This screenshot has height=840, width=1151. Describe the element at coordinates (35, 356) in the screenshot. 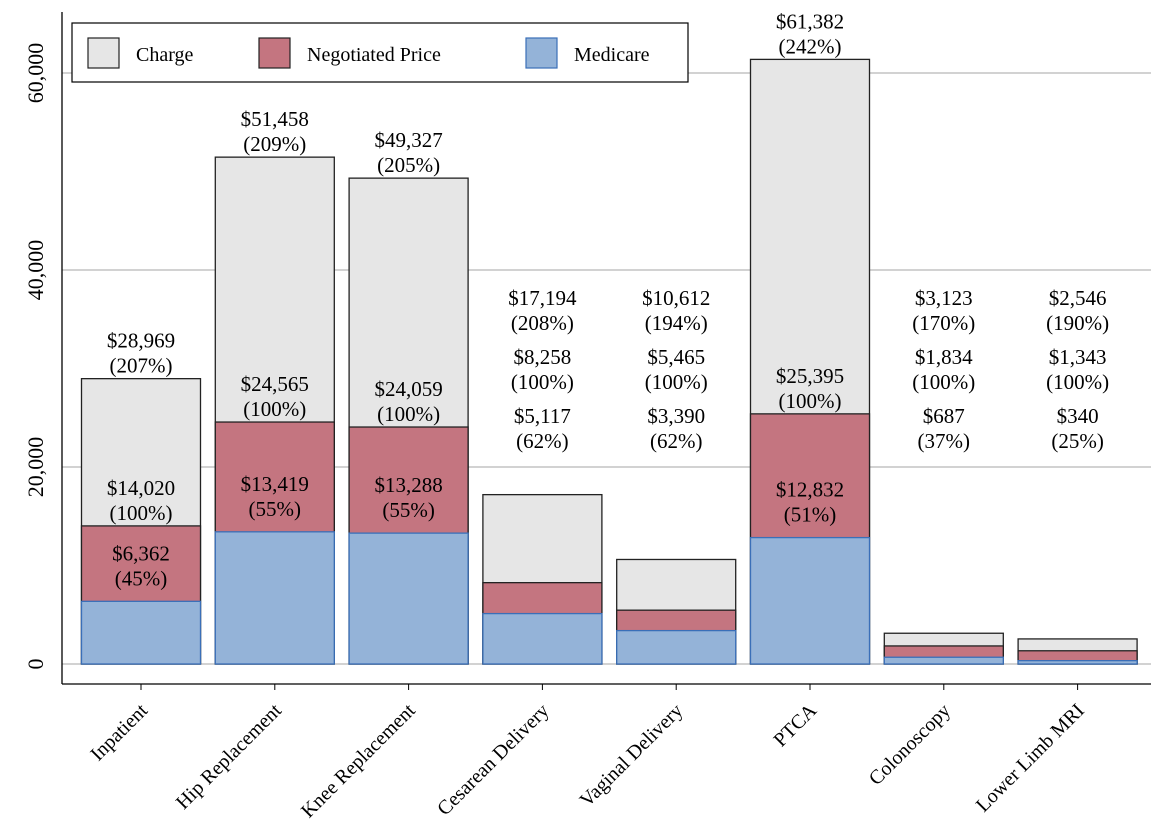

I see `y-tick-labels: 0 20,000 40,000 60,000` at that location.